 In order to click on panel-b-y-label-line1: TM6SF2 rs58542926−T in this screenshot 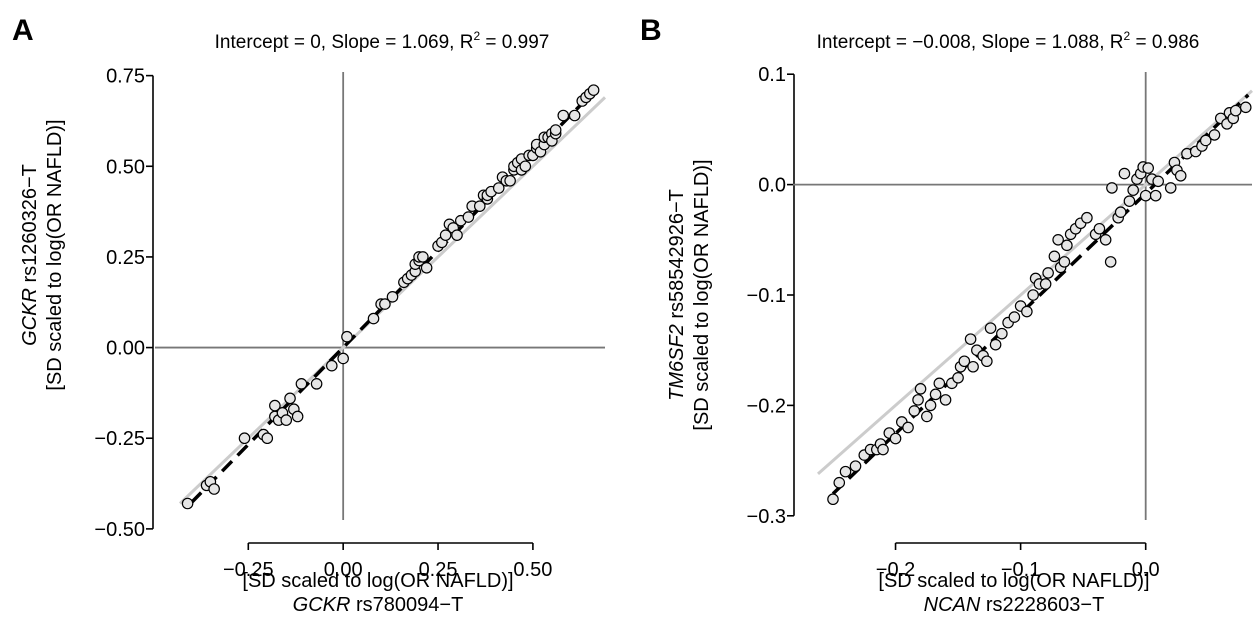, I will do `click(677, 295)`.